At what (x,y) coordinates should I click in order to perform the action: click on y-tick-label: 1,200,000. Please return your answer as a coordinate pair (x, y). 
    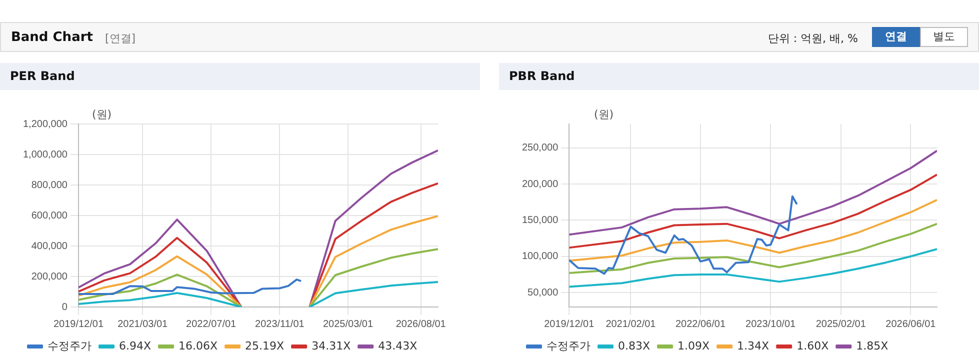
    Looking at the image, I should click on (45, 124).